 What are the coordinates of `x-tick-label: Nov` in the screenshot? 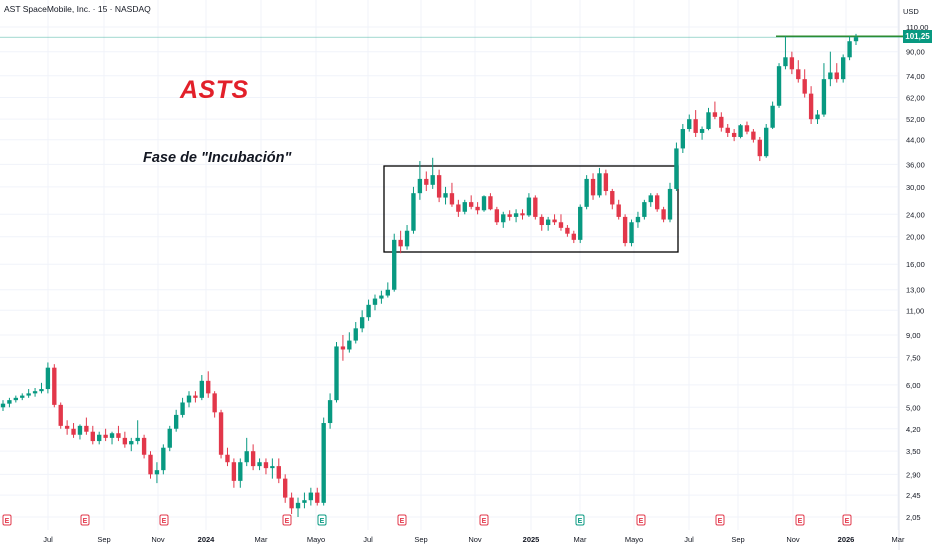 It's located at (158, 539).